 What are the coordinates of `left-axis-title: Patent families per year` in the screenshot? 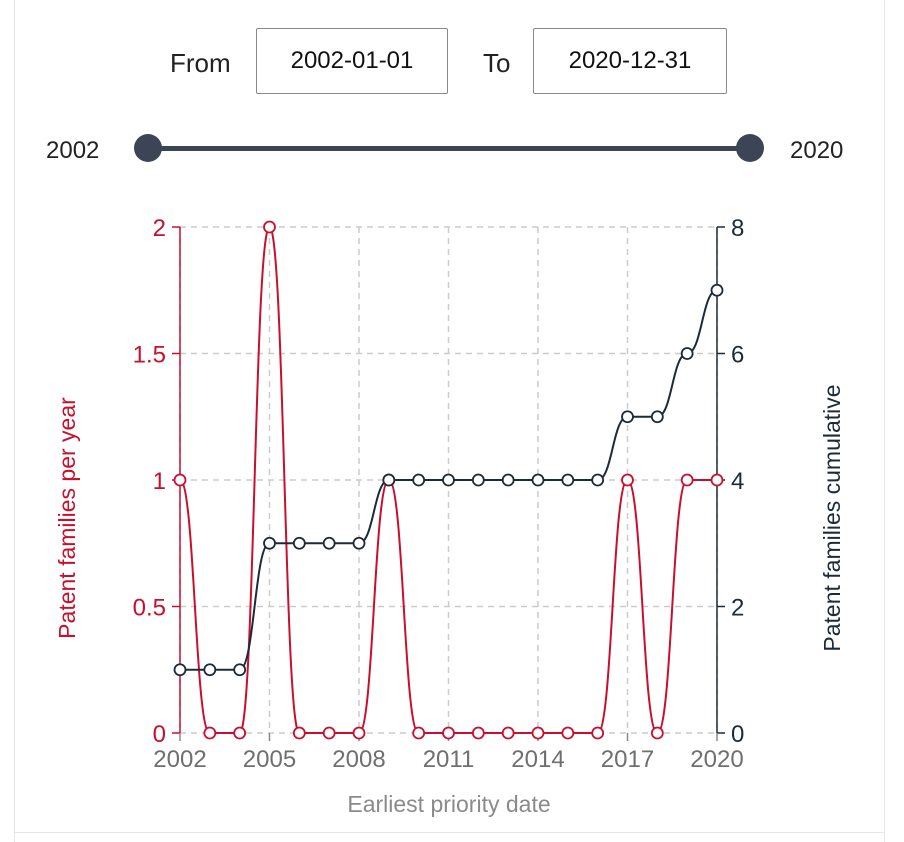 It's located at (67, 518).